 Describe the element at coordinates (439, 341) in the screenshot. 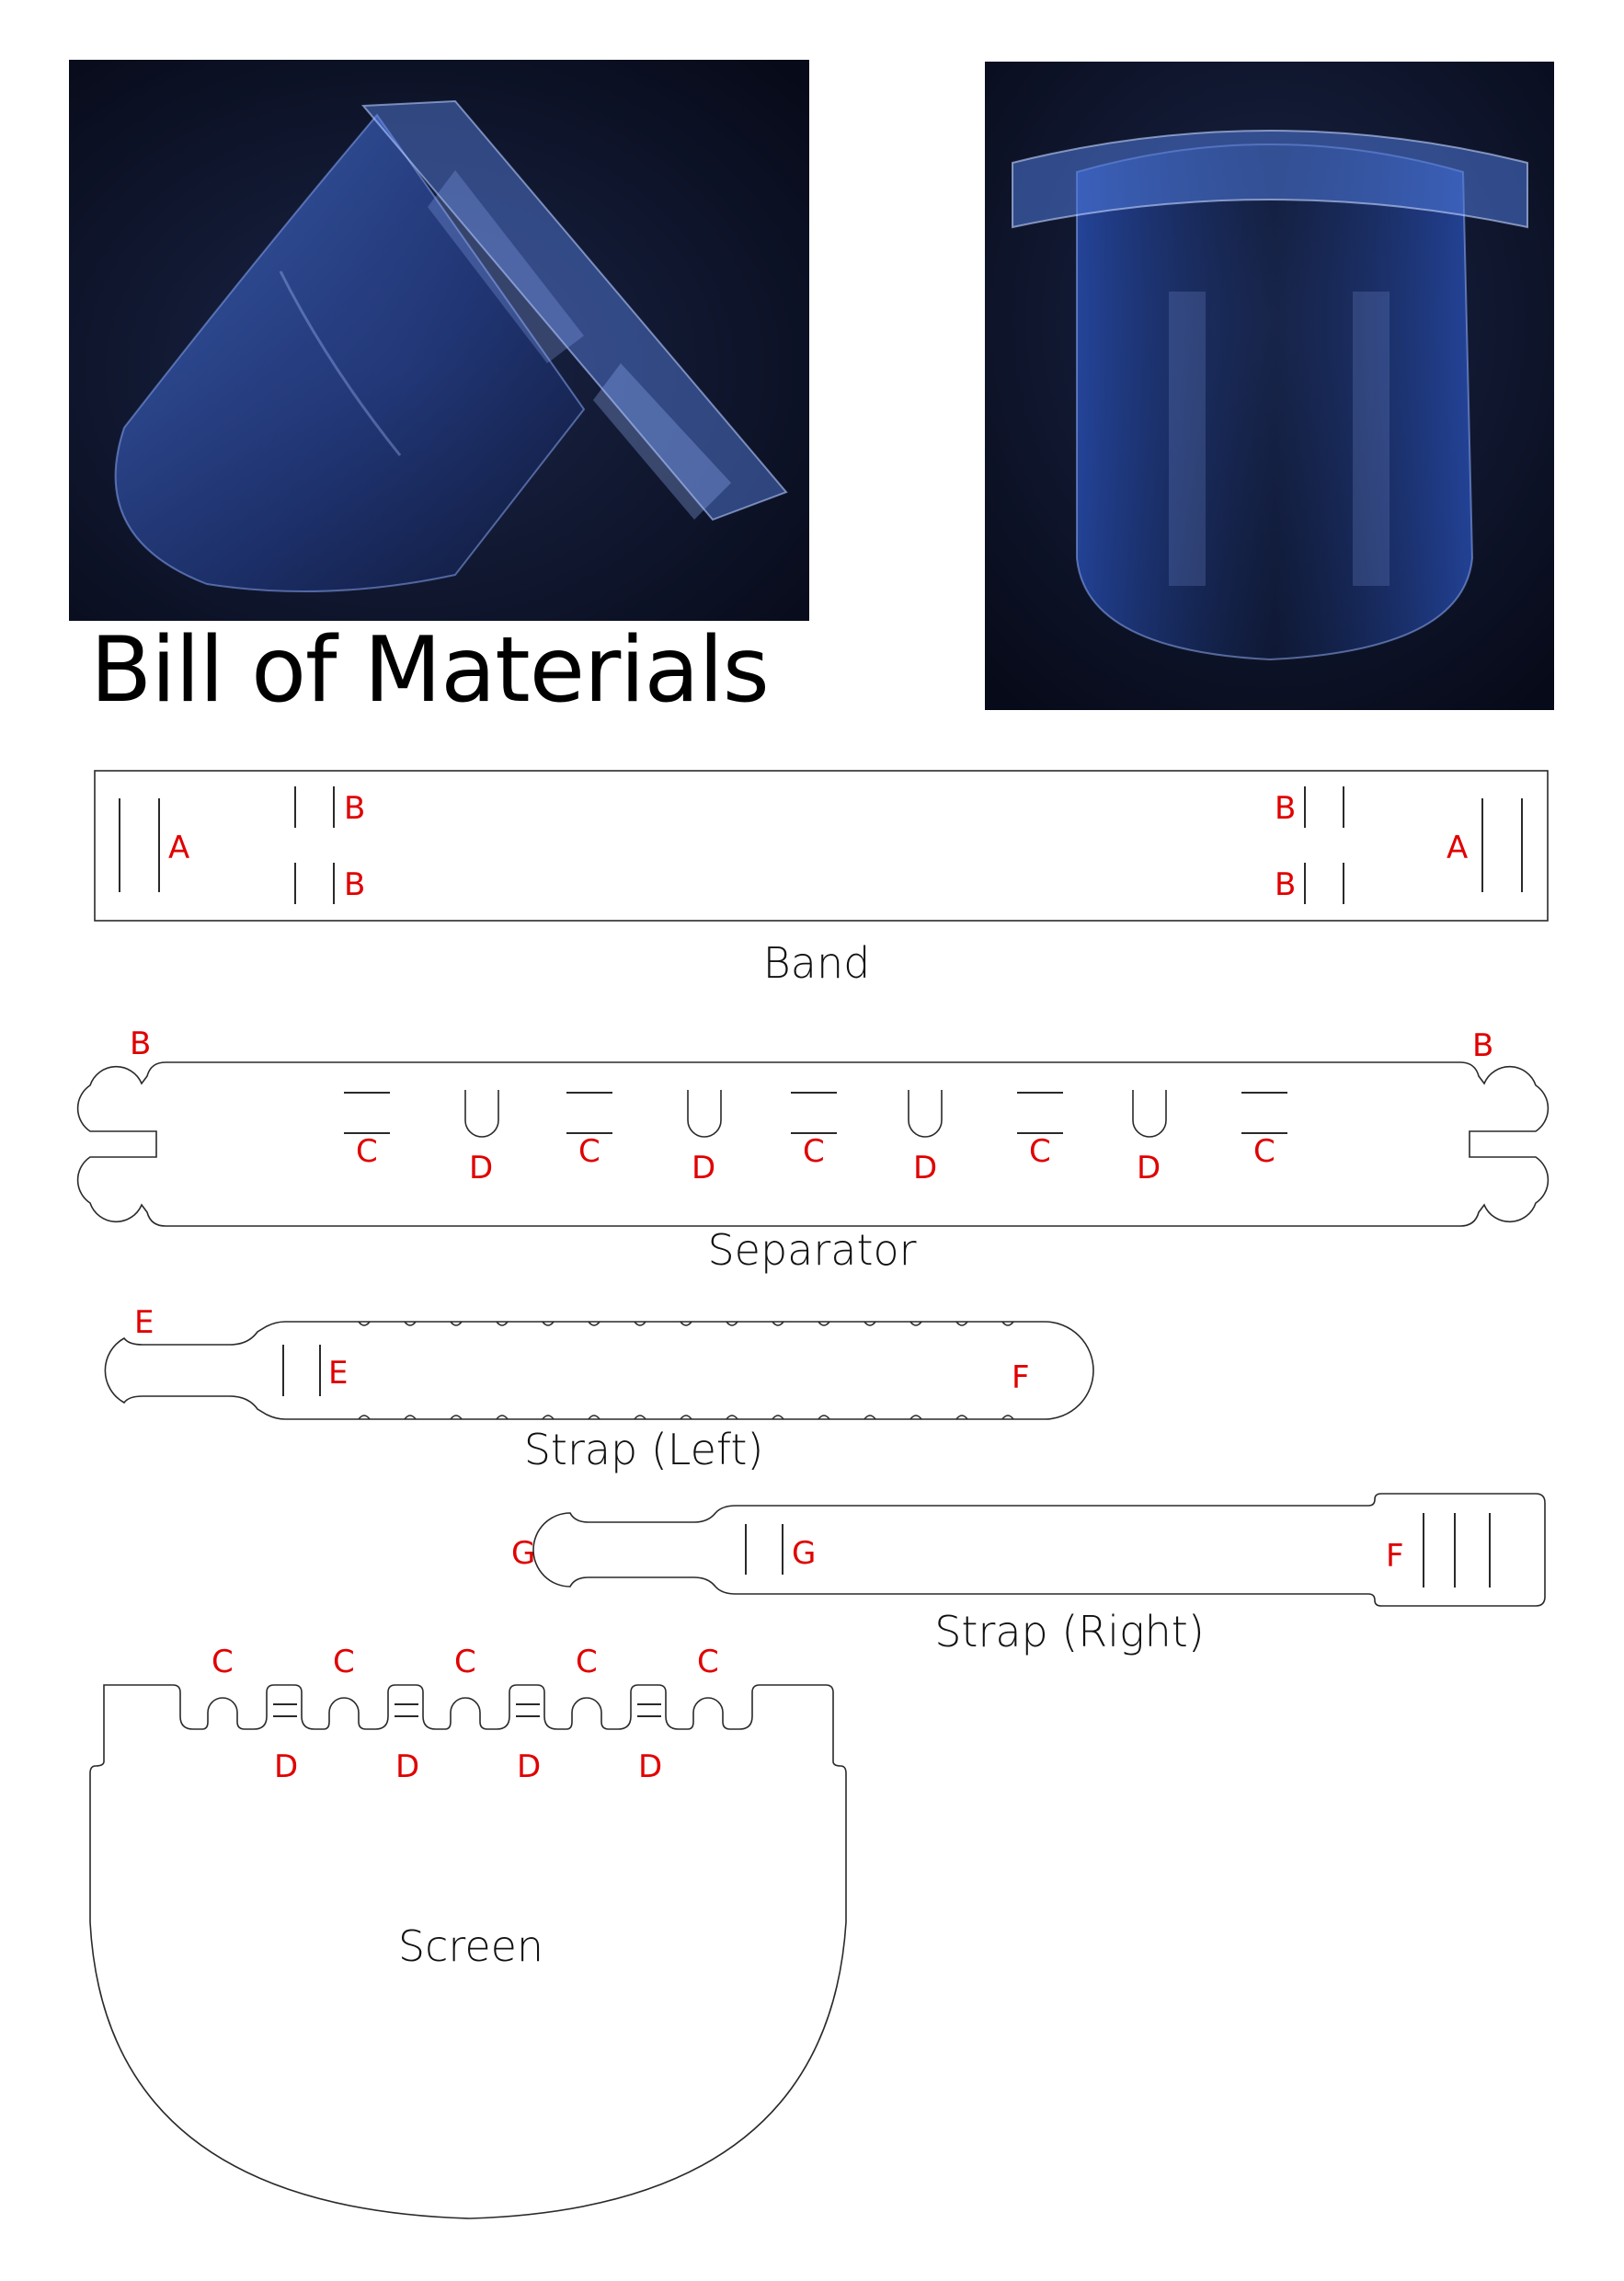

I see `face-shield-side-photo` at that location.